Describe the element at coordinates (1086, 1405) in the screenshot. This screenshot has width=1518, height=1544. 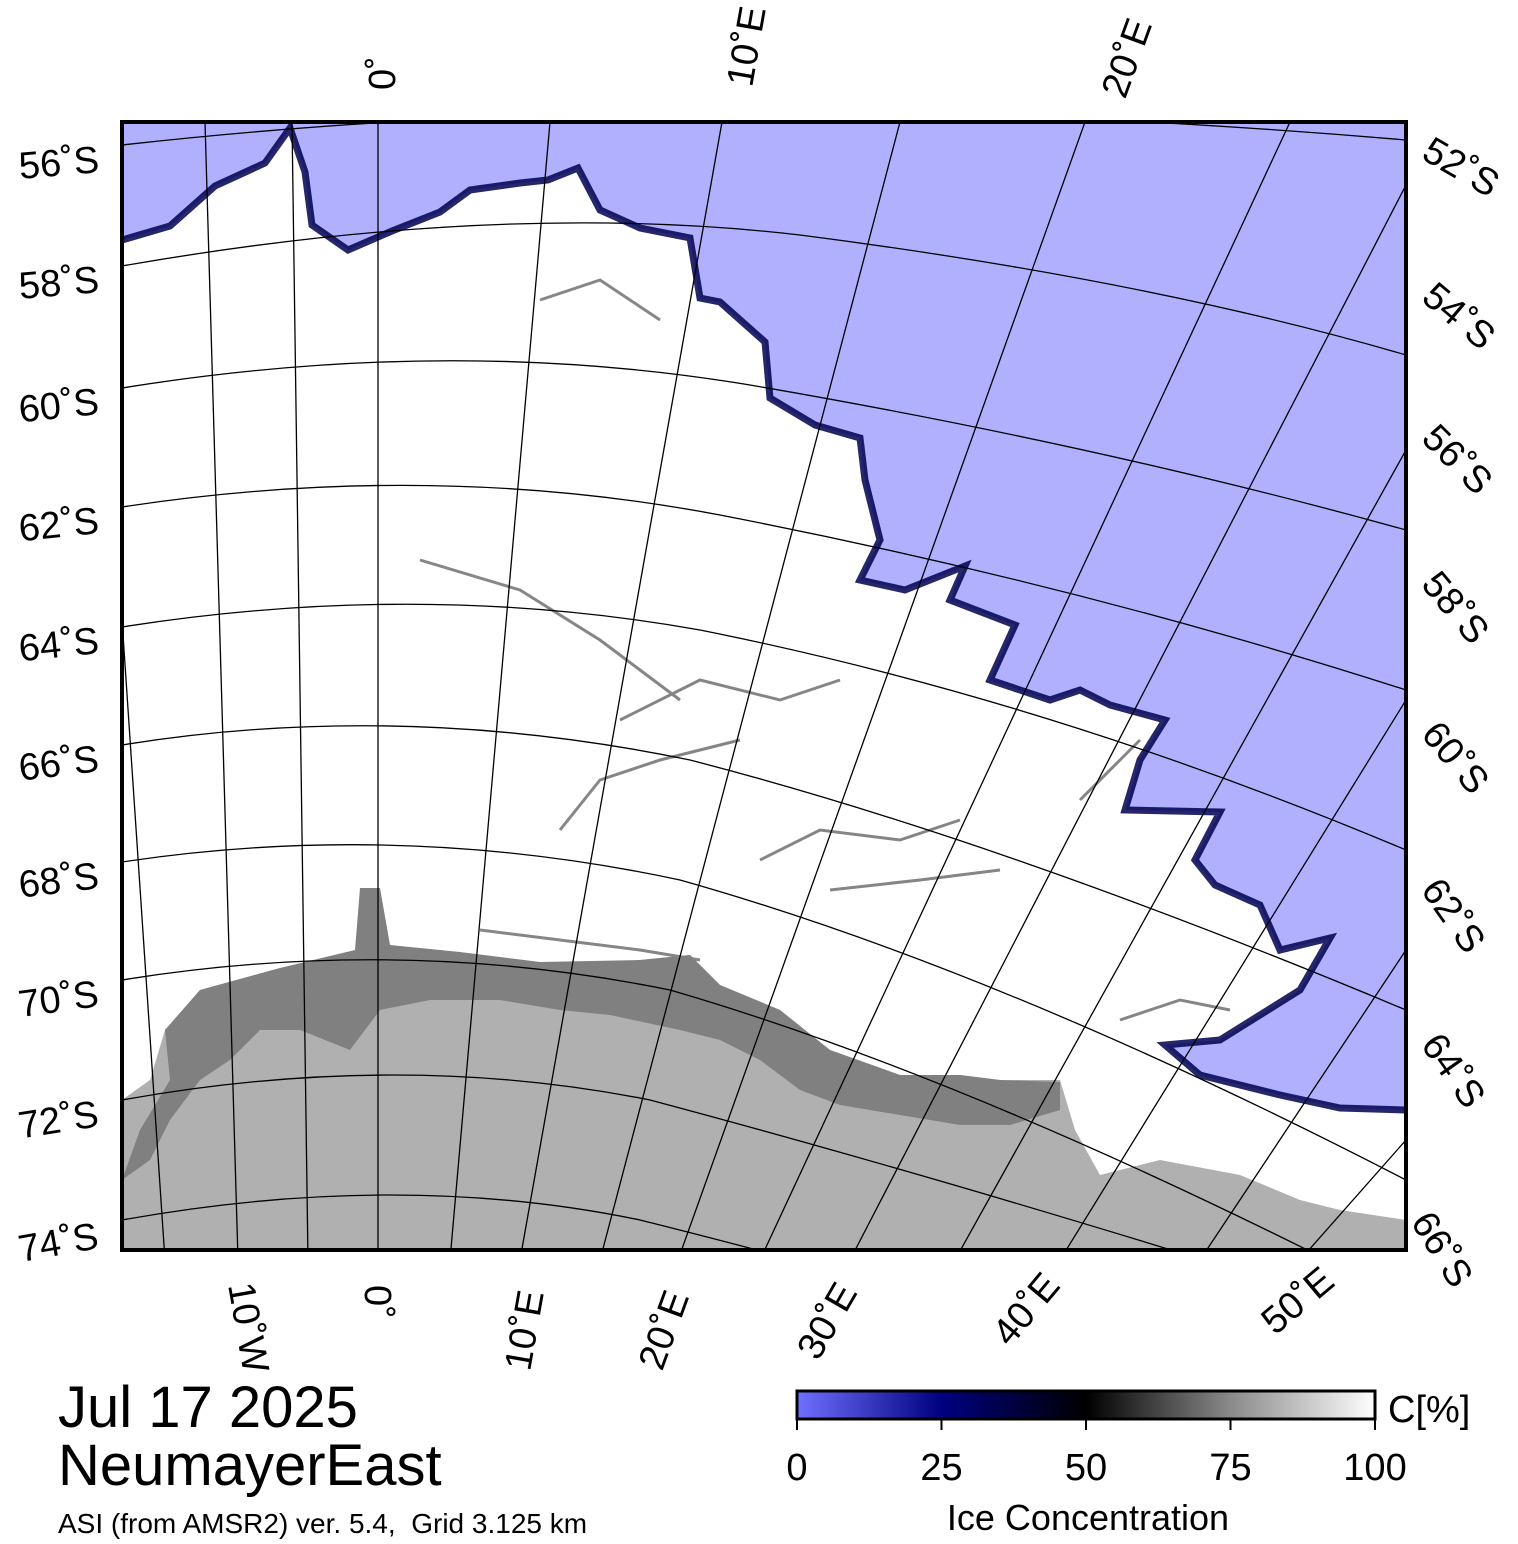
I see `colorbar` at that location.